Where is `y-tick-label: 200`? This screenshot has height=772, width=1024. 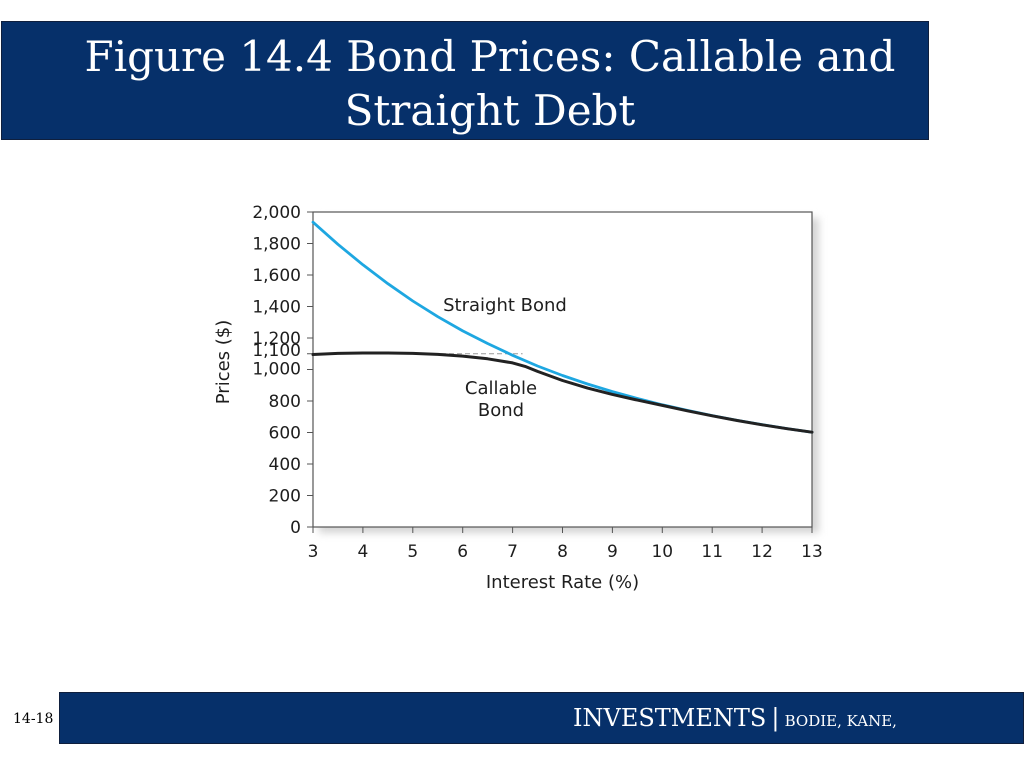
y-tick-label: 200 is located at coordinates (285, 497).